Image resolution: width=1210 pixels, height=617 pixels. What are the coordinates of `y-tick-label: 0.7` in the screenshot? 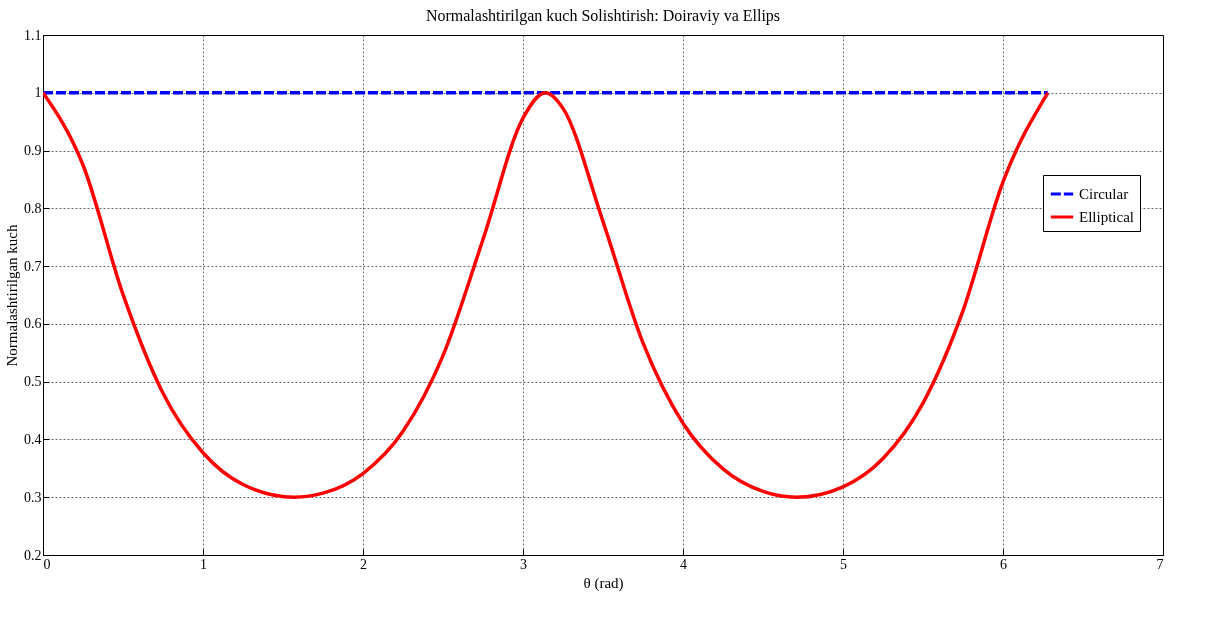 It's located at (33, 266).